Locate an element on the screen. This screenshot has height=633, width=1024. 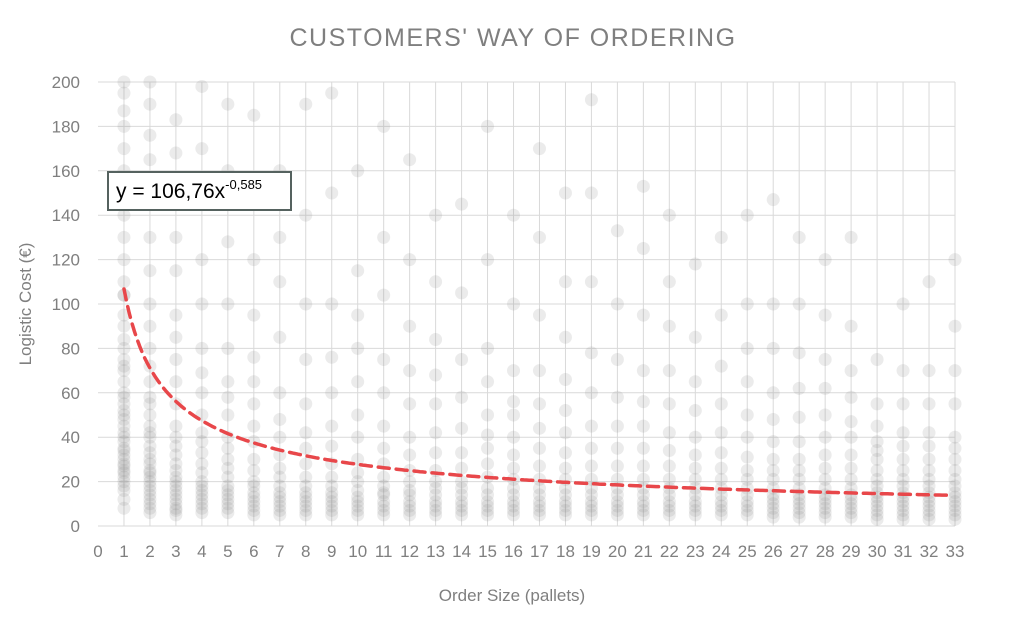
y-tick-label: 60 is located at coordinates (70, 393).